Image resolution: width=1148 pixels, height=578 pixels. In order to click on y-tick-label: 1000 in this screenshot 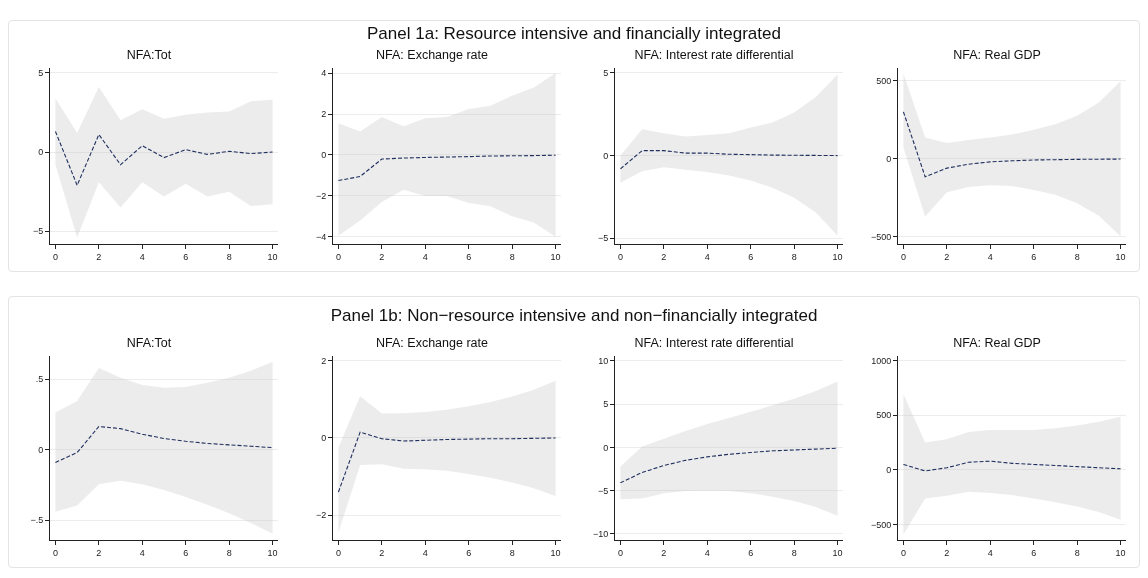, I will do `click(880, 360)`.